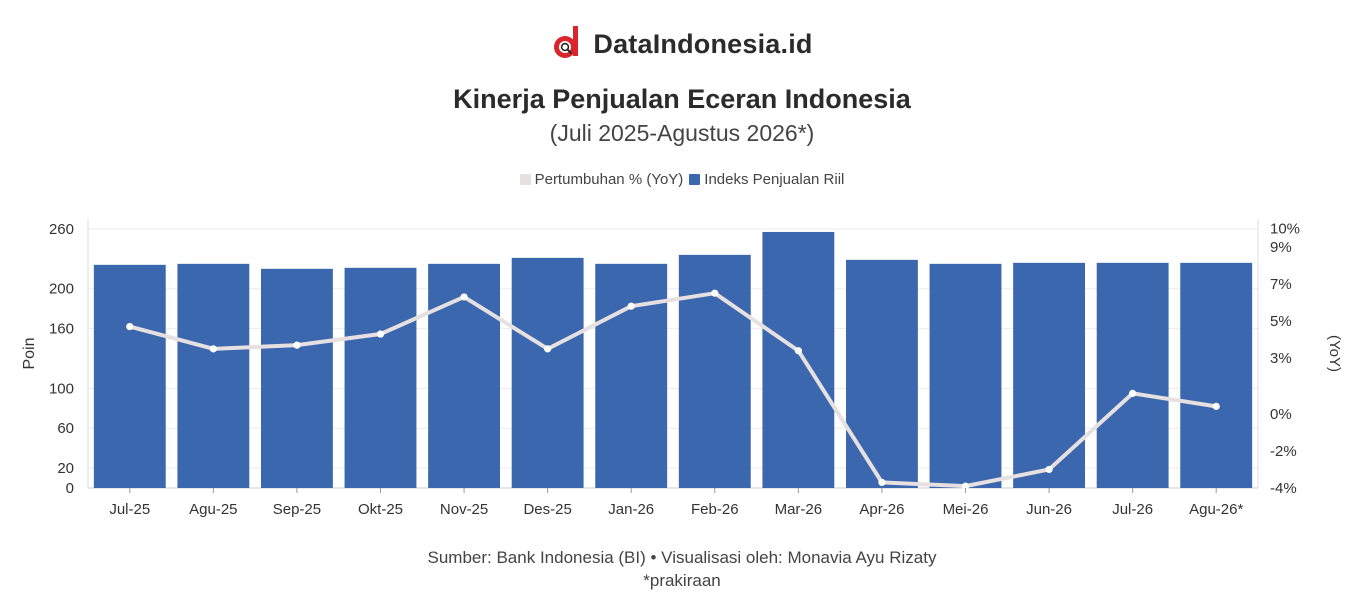  Describe the element at coordinates (1049, 509) in the screenshot. I see `x-tick-label: Jun-26` at that location.